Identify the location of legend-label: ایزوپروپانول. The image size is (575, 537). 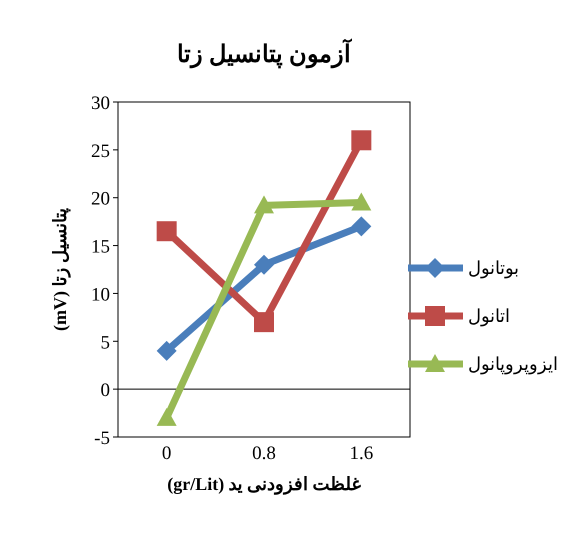
(513, 364).